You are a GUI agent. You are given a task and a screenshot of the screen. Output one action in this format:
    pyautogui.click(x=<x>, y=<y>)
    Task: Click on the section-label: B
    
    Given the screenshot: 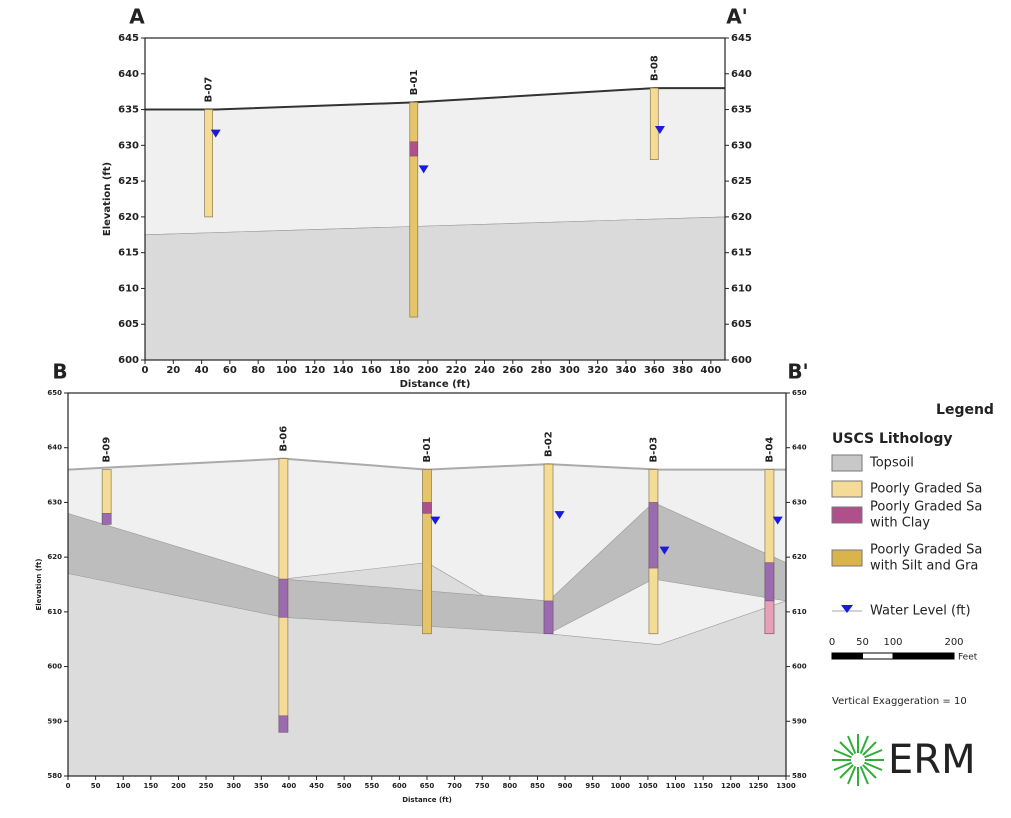 What is the action you would take?
    pyautogui.click(x=59, y=372)
    